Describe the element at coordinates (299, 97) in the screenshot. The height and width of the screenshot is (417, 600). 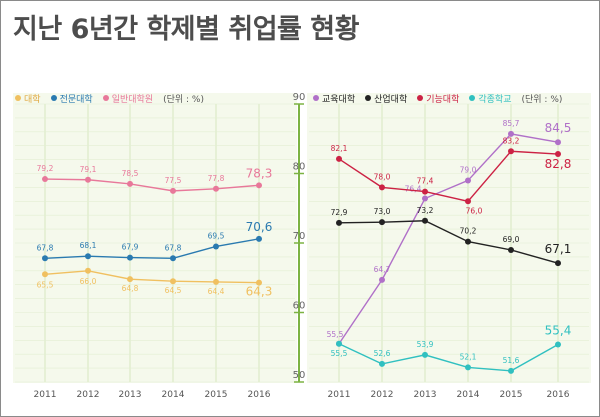
I see `y-tick-label: 90` at that location.